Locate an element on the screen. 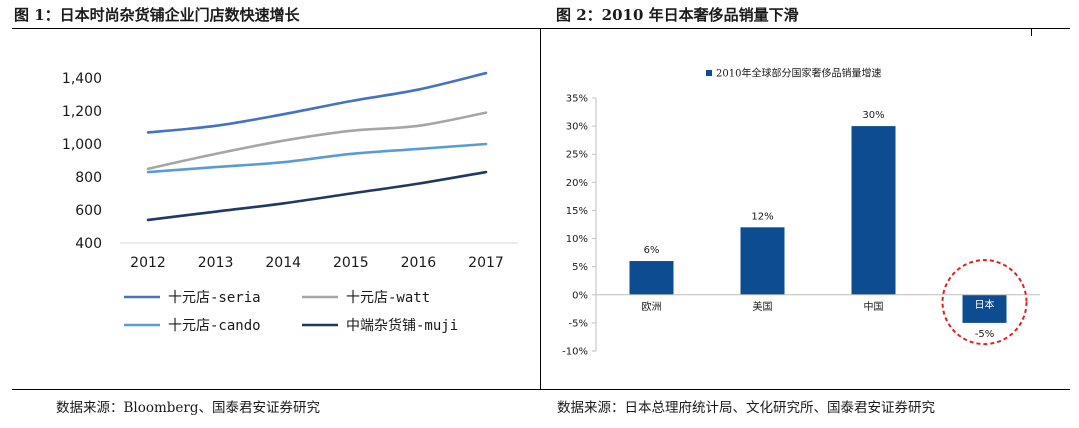 This screenshot has width=1079, height=428. y-tick-label: -5% is located at coordinates (578, 323).